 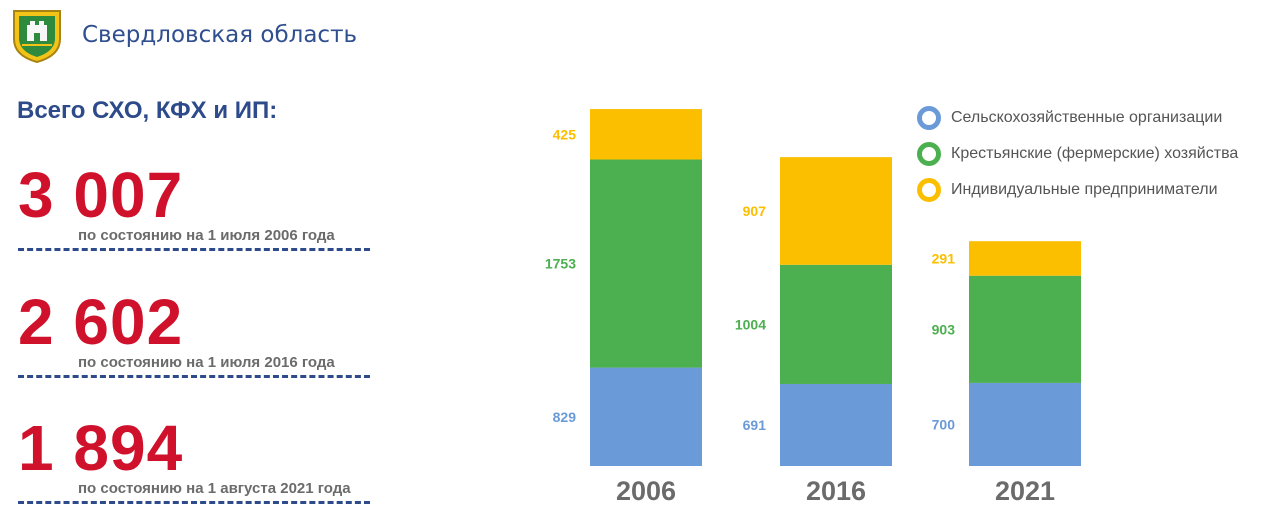 I want to click on header: Свердловская область, so click(x=182, y=35).